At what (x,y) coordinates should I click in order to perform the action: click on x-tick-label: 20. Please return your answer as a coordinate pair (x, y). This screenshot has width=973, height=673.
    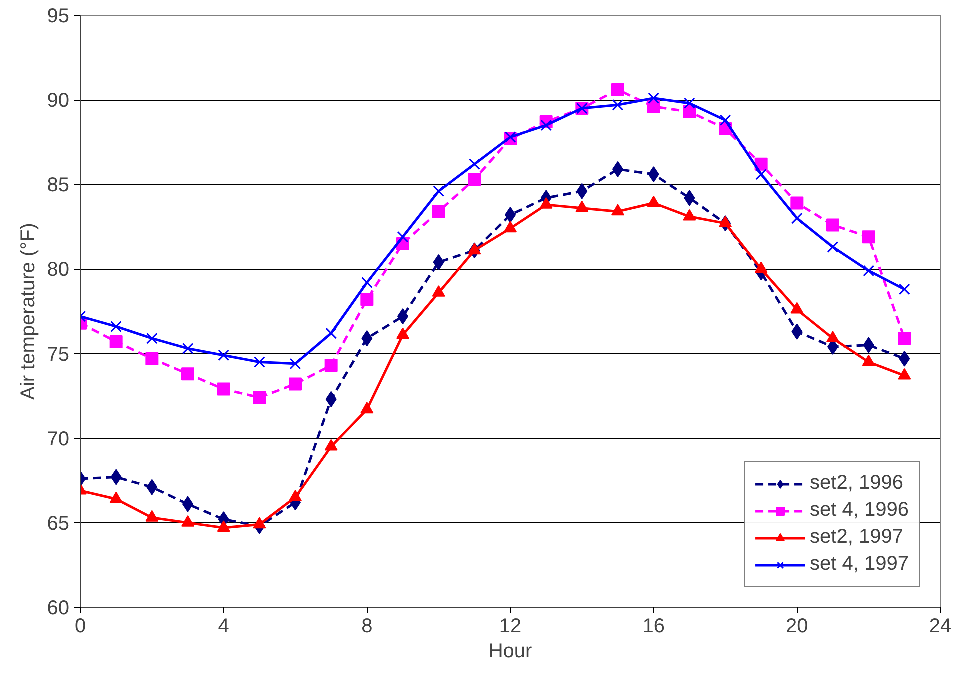
    Looking at the image, I should click on (797, 627).